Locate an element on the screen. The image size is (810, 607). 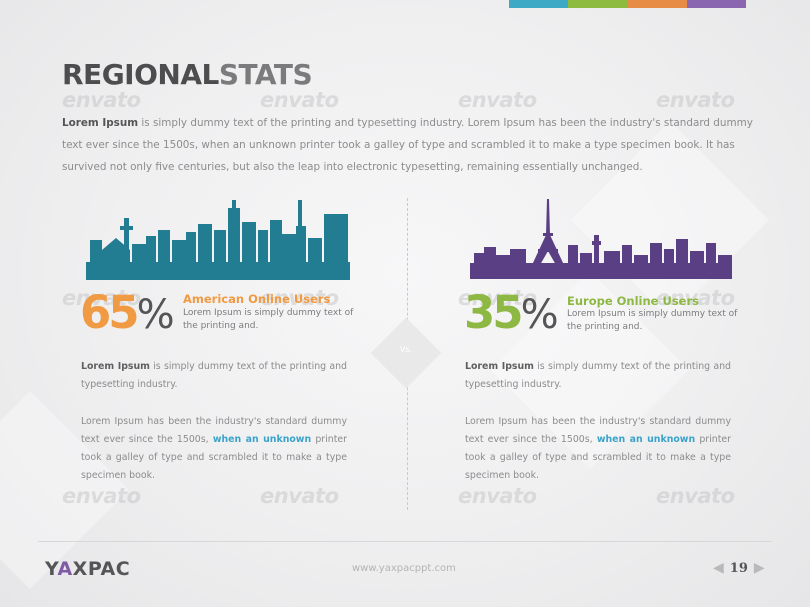
page-number: 19 is located at coordinates (738, 568).